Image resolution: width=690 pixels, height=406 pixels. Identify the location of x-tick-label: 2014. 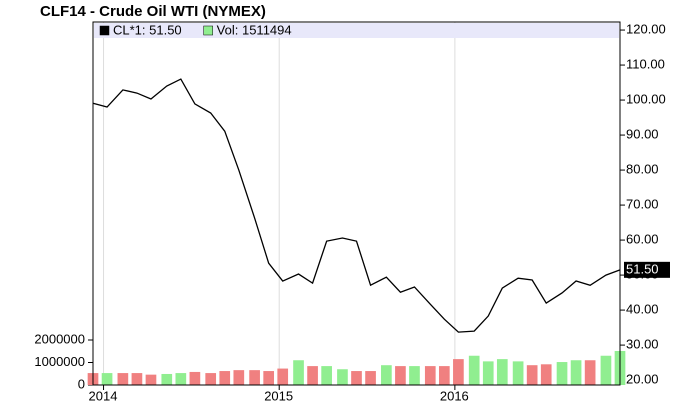
(103, 395).